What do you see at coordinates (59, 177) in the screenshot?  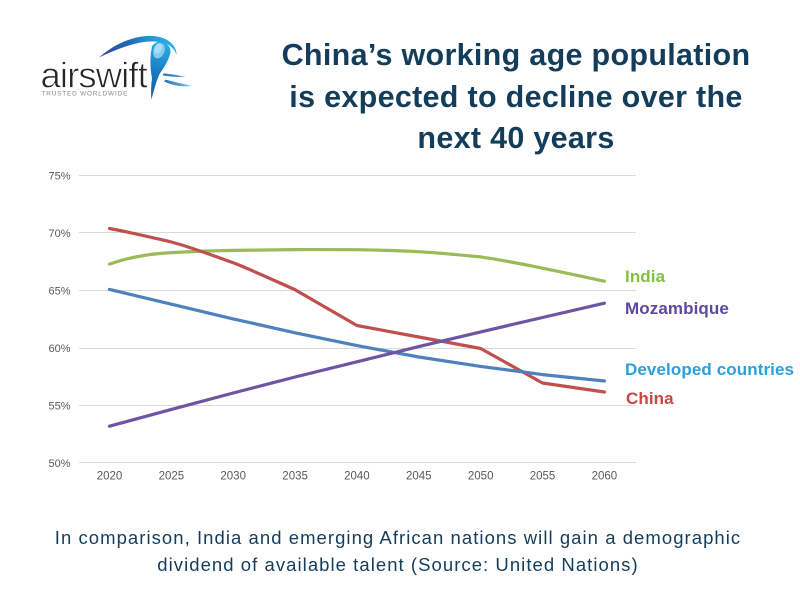 I see `svg-text: 75%` at bounding box center [59, 177].